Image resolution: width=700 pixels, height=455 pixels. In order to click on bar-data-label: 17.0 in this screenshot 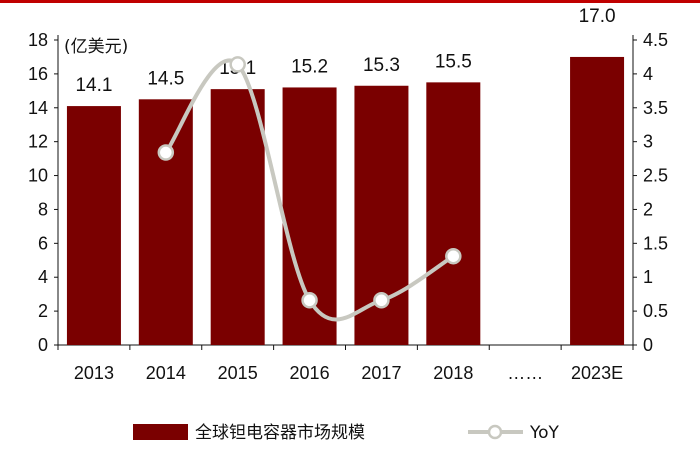, I will do `click(597, 16)`.